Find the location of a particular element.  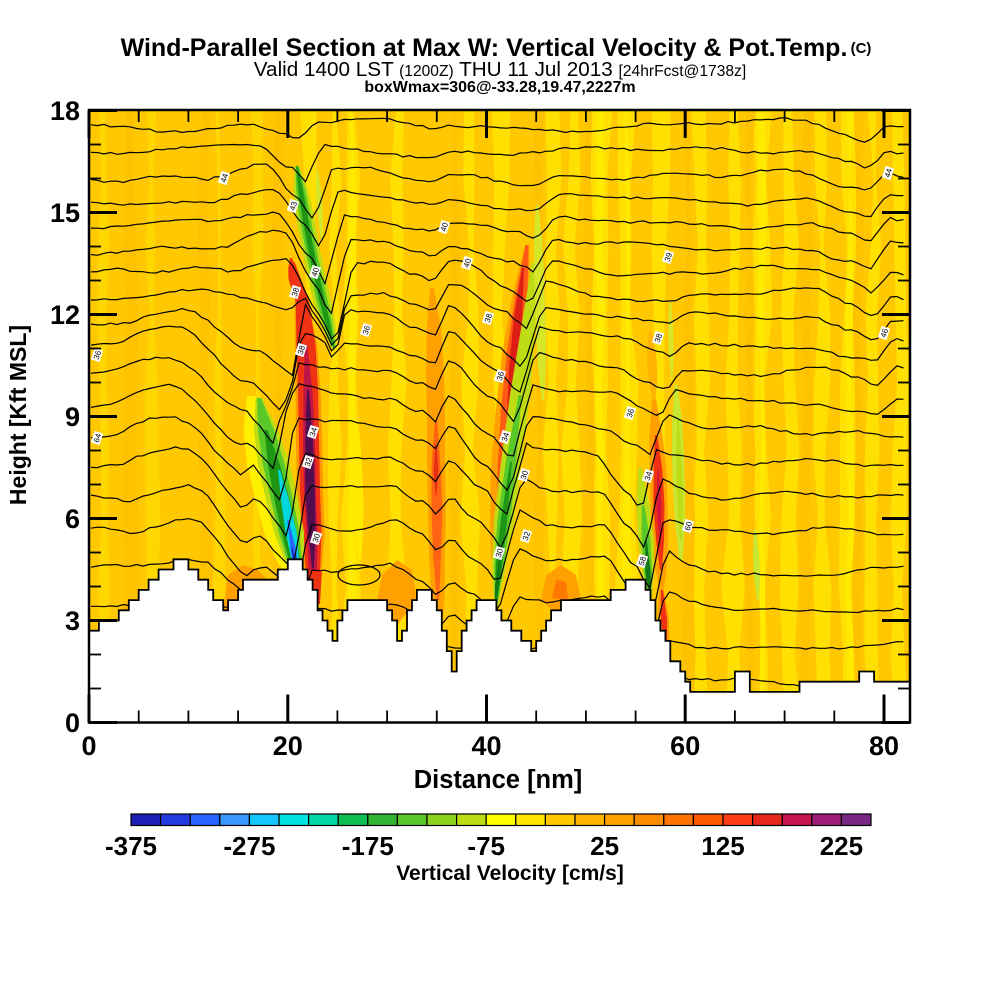

svg-text: boxWmax=306@-33.28,19.47,2227m is located at coordinates (499, 87).